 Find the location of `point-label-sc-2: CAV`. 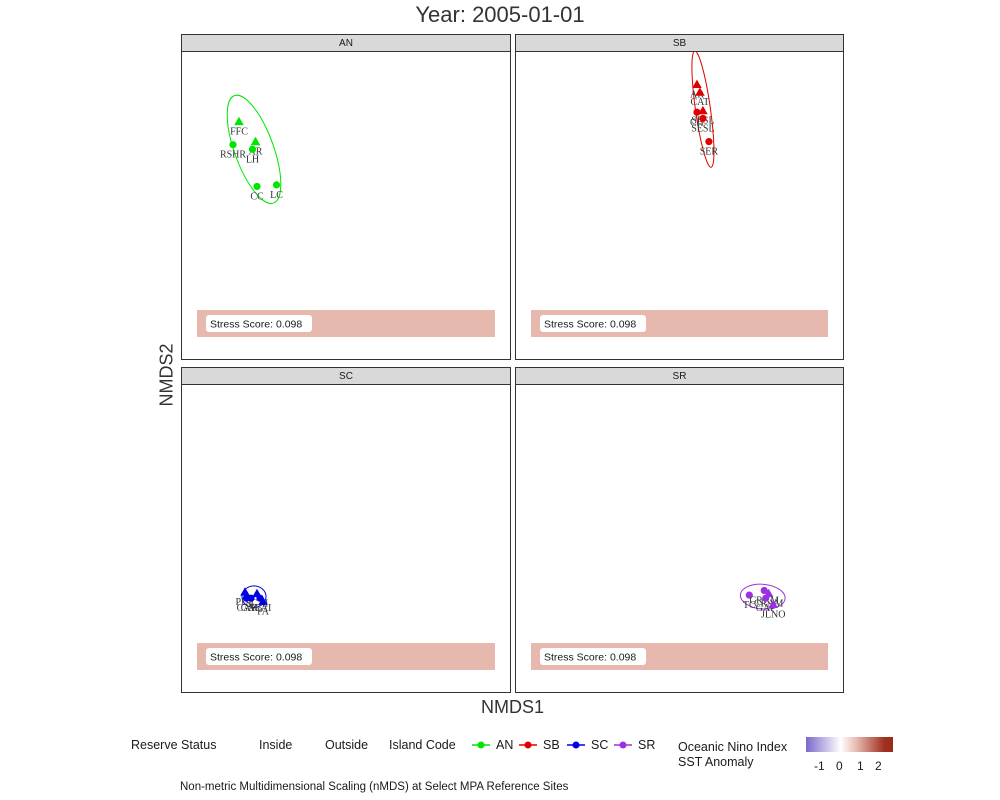

point-label-sc-2: CAV is located at coordinates (247, 608).